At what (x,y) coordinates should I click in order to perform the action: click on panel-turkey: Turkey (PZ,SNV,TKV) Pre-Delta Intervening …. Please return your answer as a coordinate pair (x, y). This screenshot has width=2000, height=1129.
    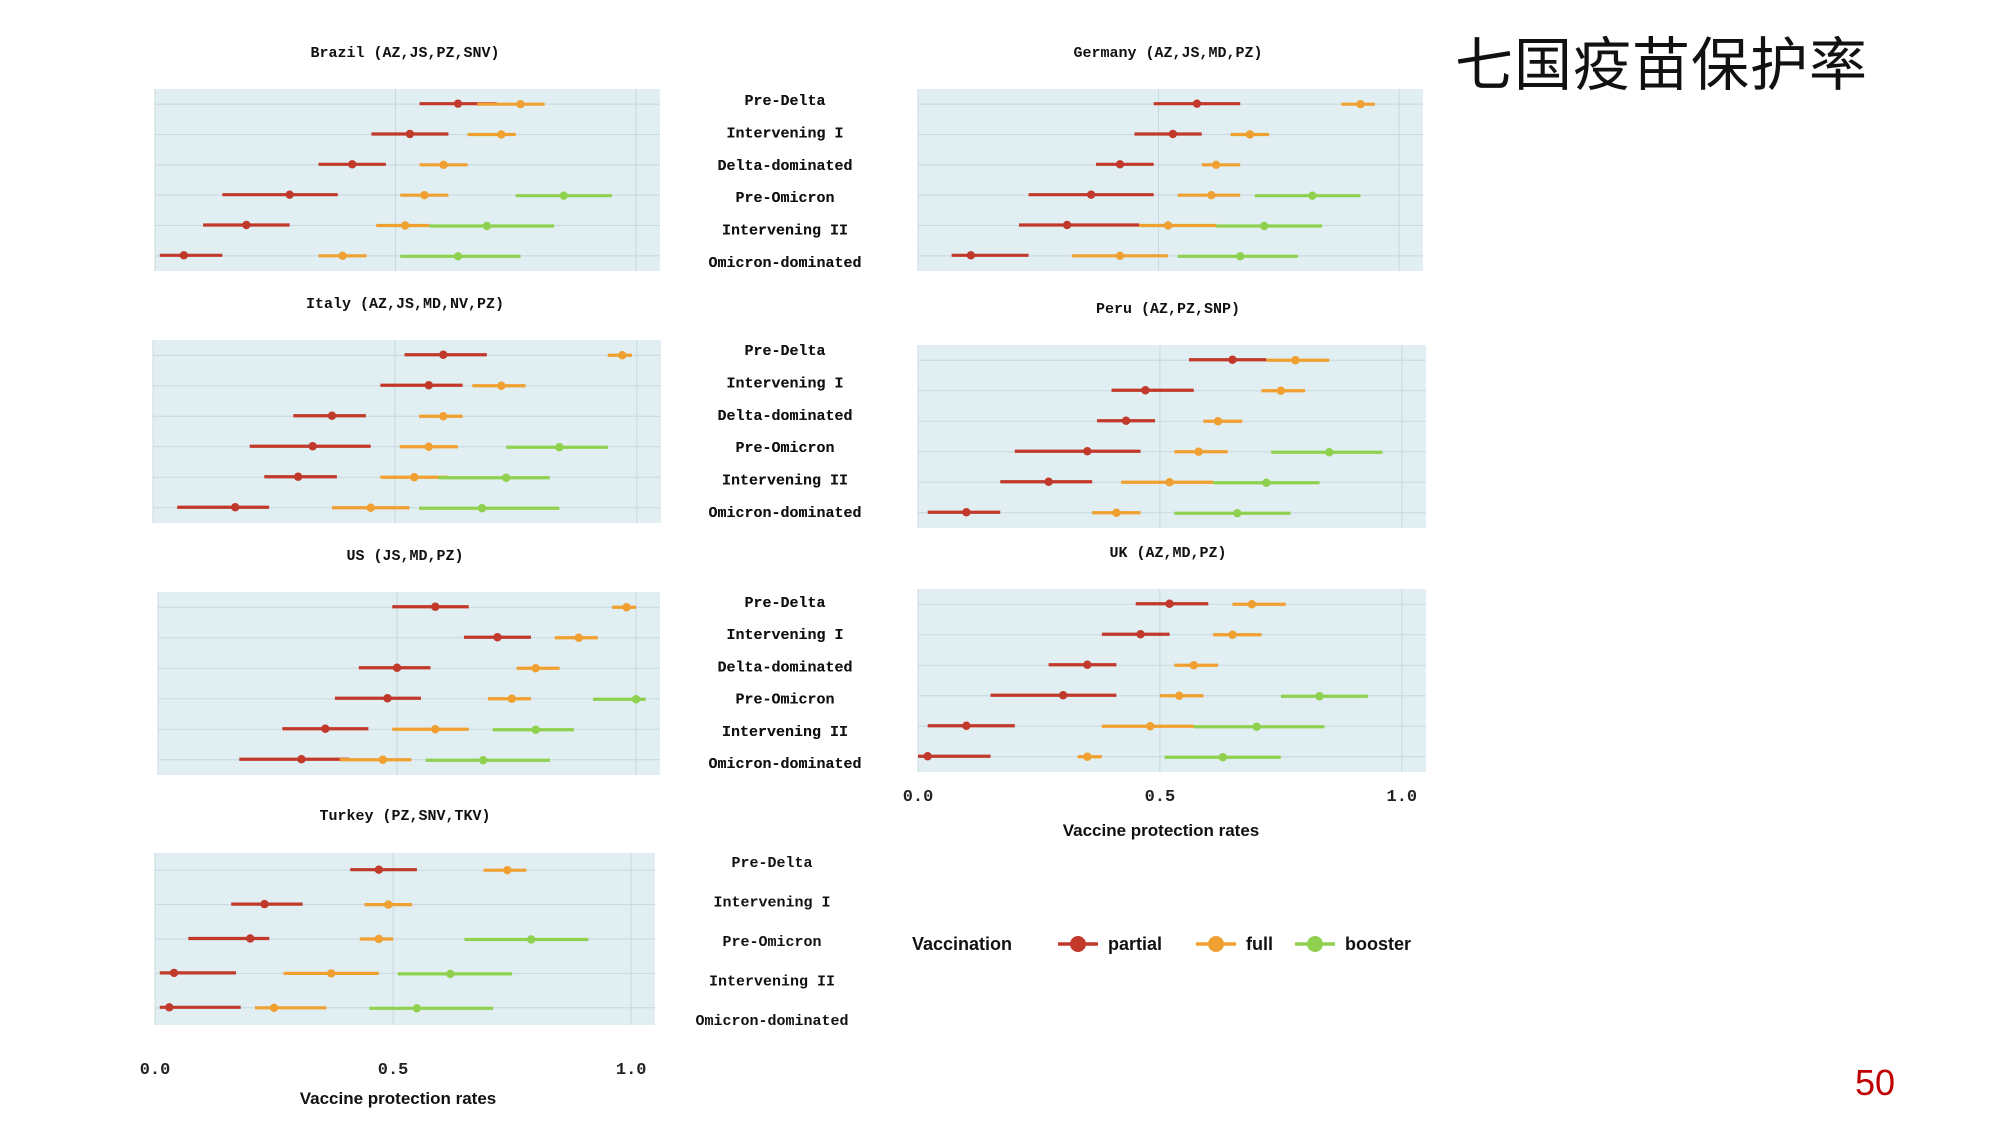
    Looking at the image, I should click on (501, 919).